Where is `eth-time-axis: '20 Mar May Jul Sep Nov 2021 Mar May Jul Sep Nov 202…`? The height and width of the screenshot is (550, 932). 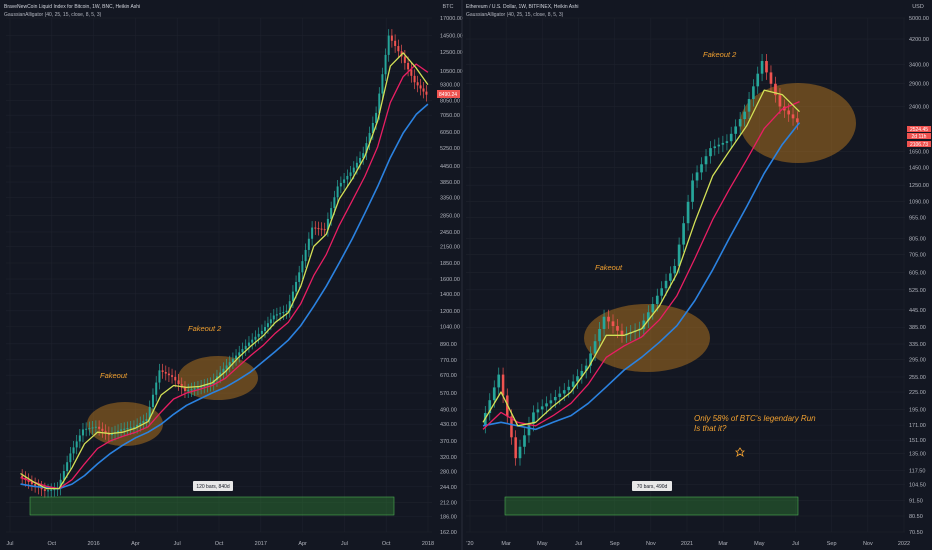 eth-time-axis: '20 Mar May Jul Sep Nov 2021 Mar May Jul Sep Nov 202… is located at coordinates (688, 544).